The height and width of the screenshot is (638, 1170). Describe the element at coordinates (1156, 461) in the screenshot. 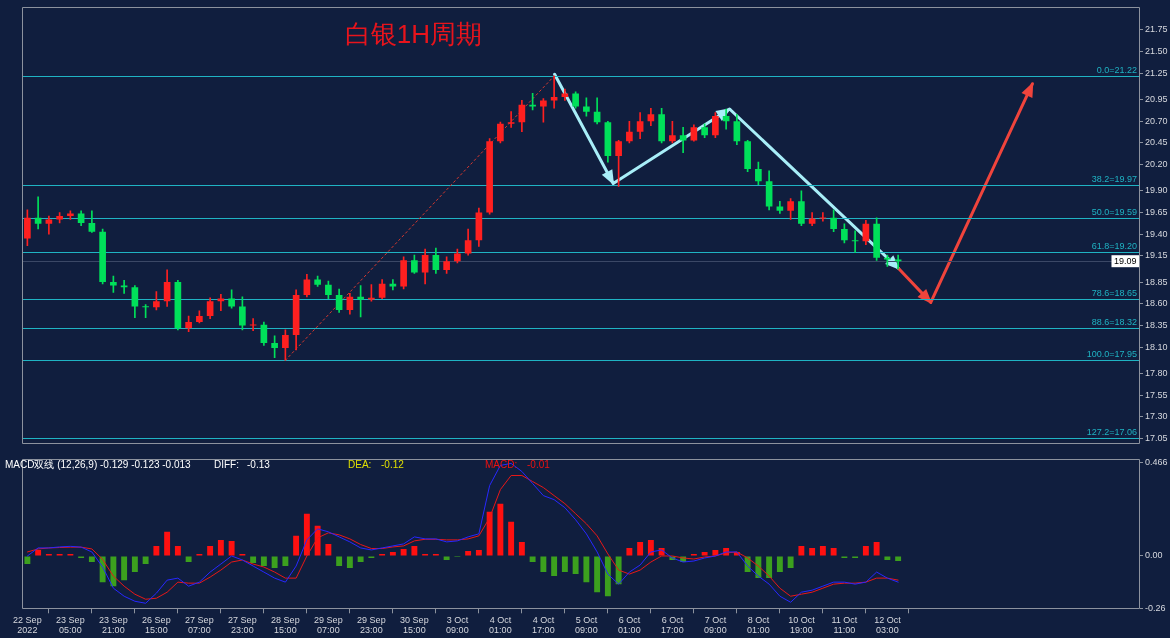

I see `y-tick-label: 0.466` at that location.